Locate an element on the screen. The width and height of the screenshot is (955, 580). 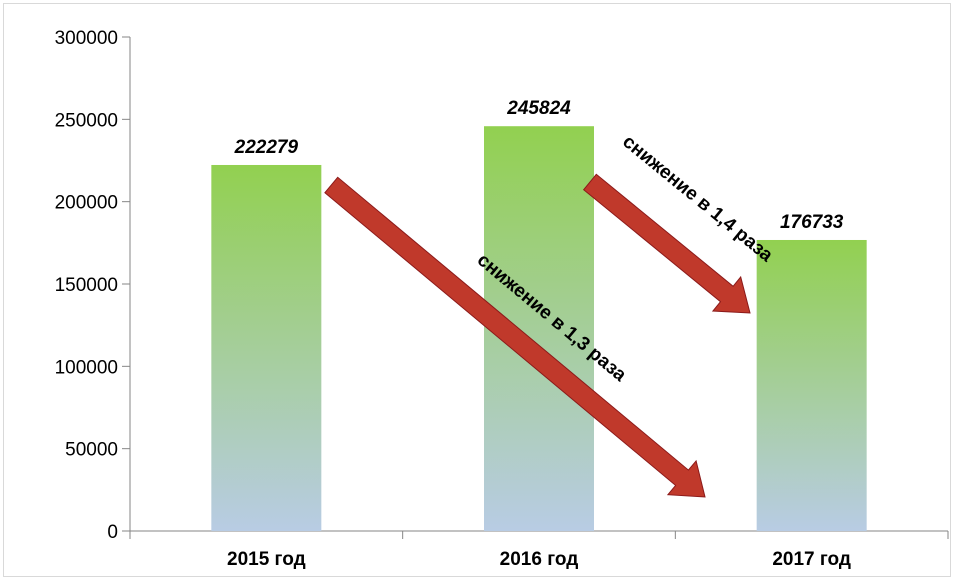
bar-data-label: 245824 is located at coordinates (538, 108).